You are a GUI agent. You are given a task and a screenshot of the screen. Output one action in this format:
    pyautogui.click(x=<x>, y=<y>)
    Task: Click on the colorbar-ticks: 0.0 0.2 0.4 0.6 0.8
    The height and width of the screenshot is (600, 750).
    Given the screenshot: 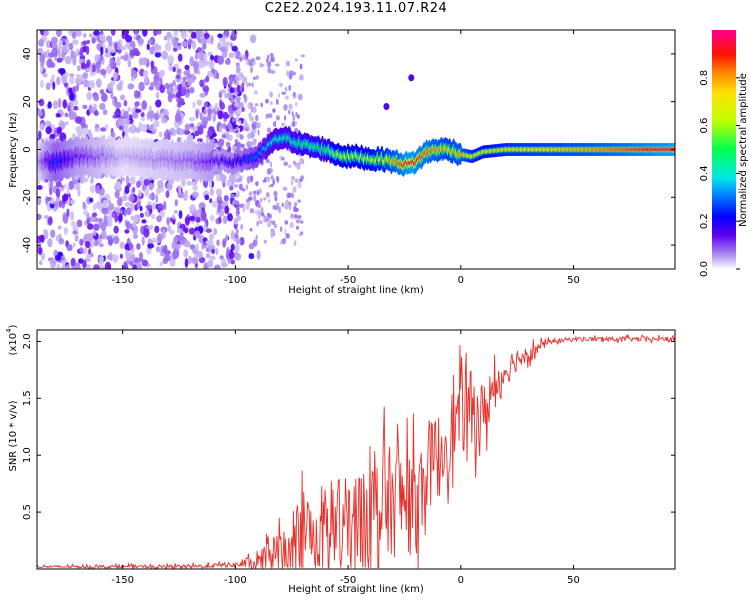 What is the action you would take?
    pyautogui.click(x=719, y=173)
    